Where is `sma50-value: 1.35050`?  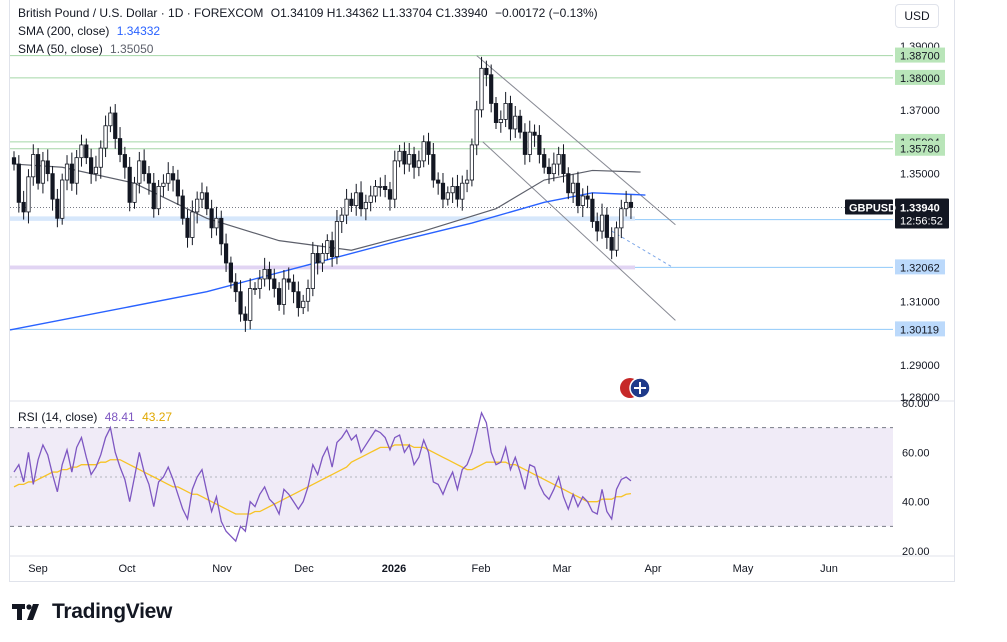
sma50-value: 1.35050 is located at coordinates (132, 49).